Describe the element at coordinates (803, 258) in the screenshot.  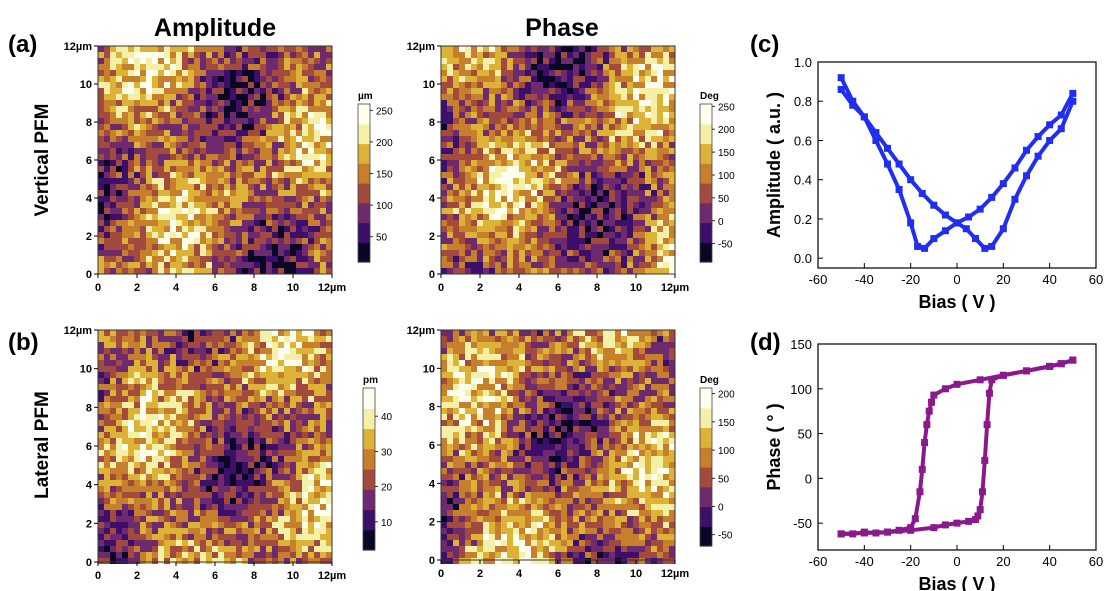
I see `y-tick-label: 0.0` at that location.